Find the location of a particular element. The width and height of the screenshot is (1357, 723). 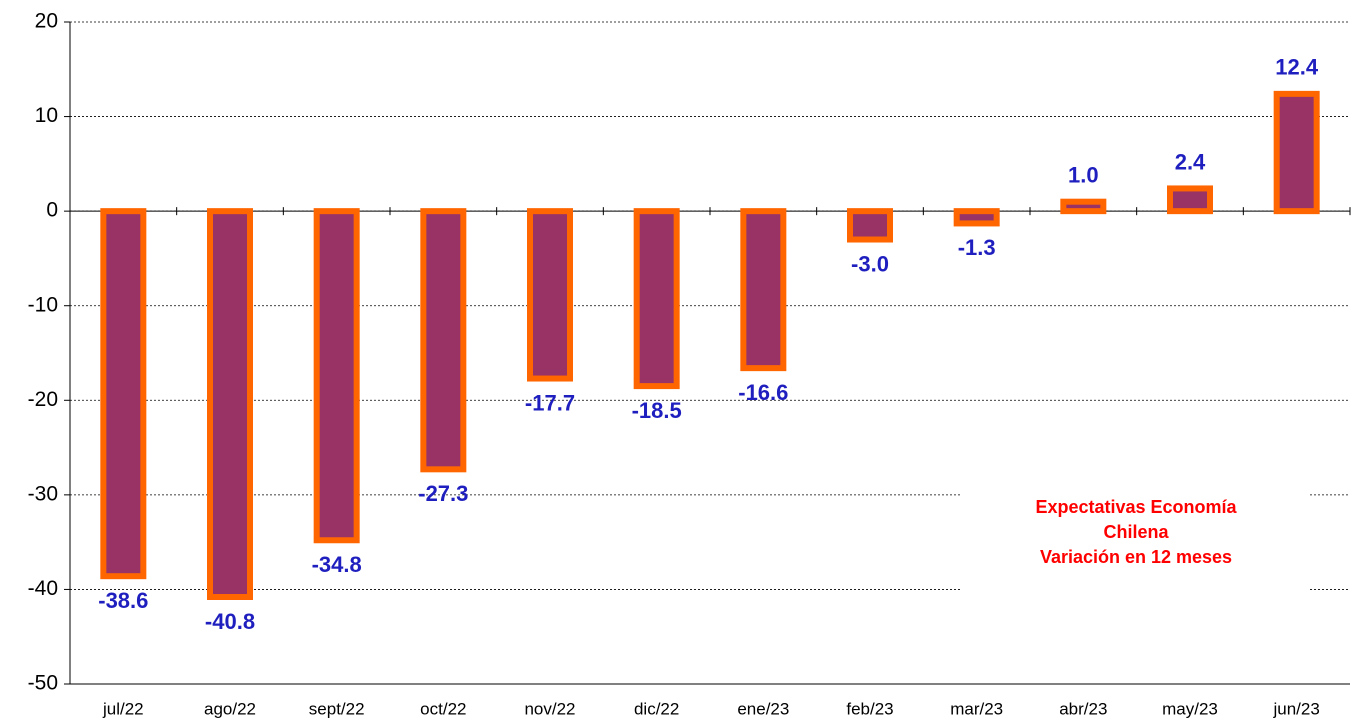

x-tick-label: ene/23 is located at coordinates (763, 708).